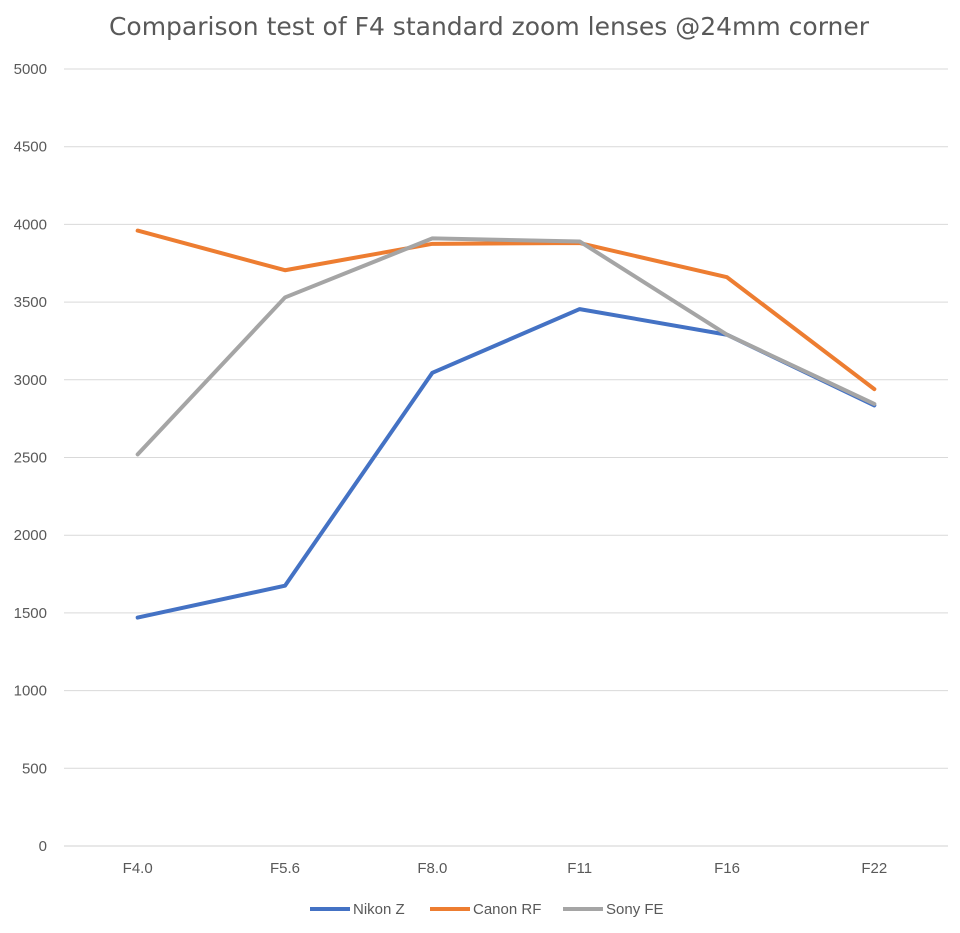 The width and height of the screenshot is (960, 933). What do you see at coordinates (30, 380) in the screenshot?
I see `y-tick-label: 3000` at bounding box center [30, 380].